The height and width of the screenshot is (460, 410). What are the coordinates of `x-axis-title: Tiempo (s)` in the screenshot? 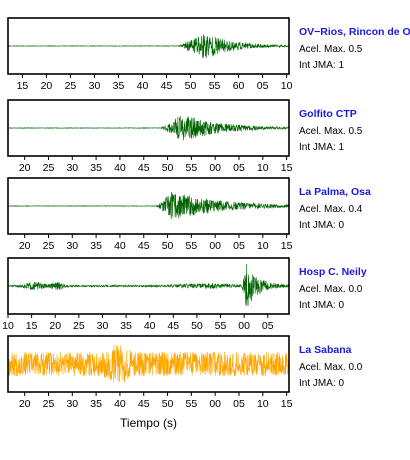 It's located at (148, 423).